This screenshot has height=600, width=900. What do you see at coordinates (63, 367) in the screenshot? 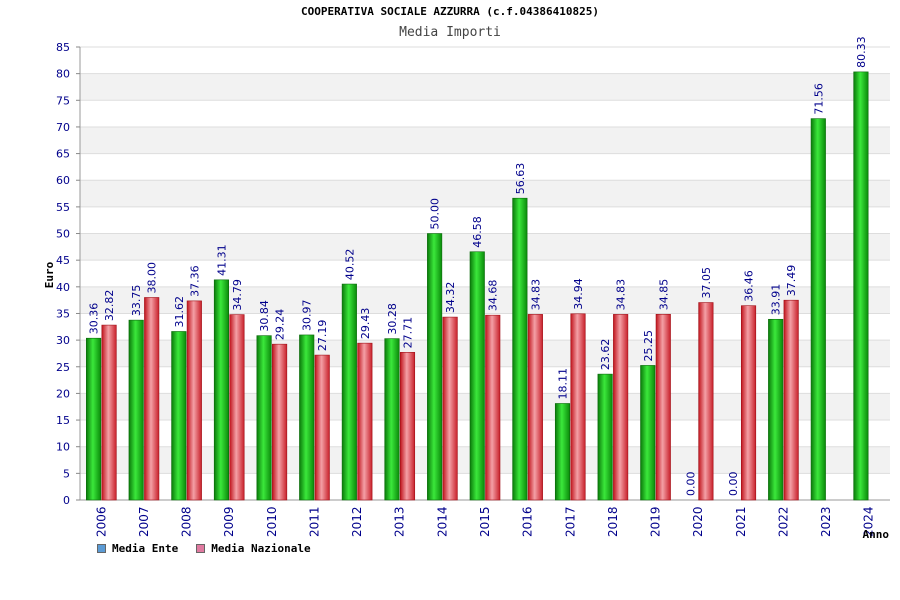
I see `y-tick-label: 25` at bounding box center [63, 367].